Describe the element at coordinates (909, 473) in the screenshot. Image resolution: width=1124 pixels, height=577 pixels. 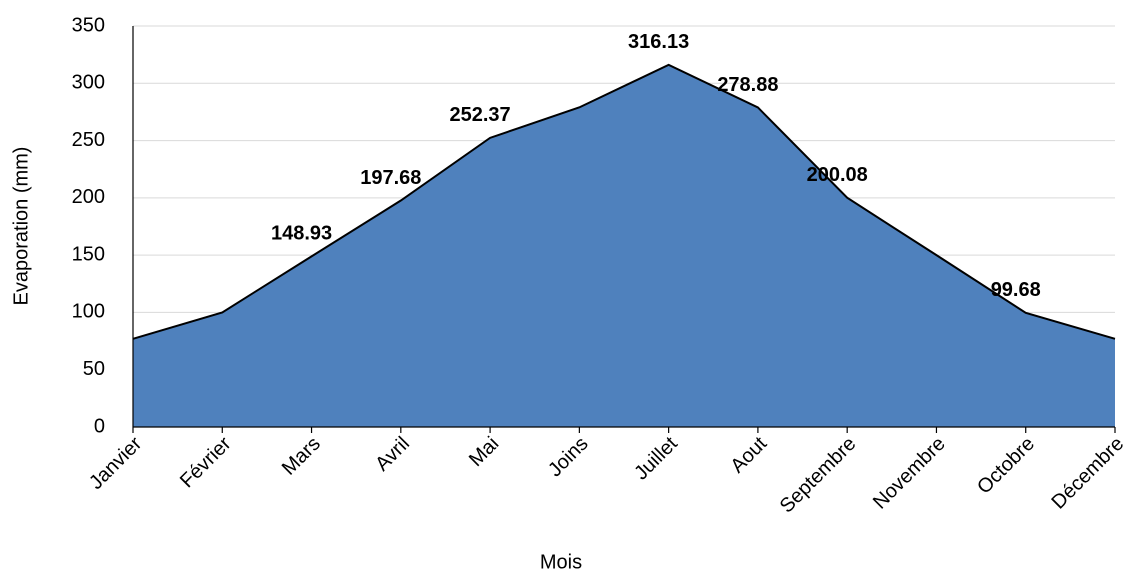
I see `x-tick-label: Novembre` at that location.